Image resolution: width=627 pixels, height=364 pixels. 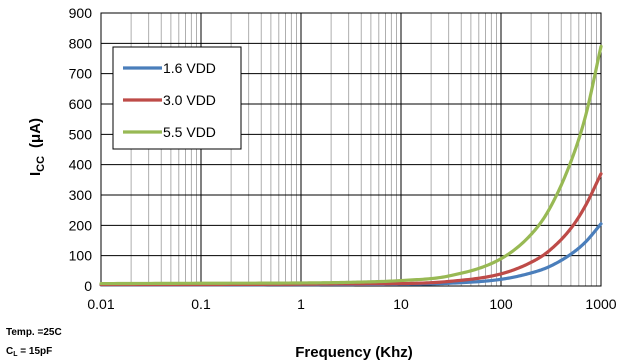 I want to click on load-capacitance-condition: CL = 15pF, so click(x=29, y=352).